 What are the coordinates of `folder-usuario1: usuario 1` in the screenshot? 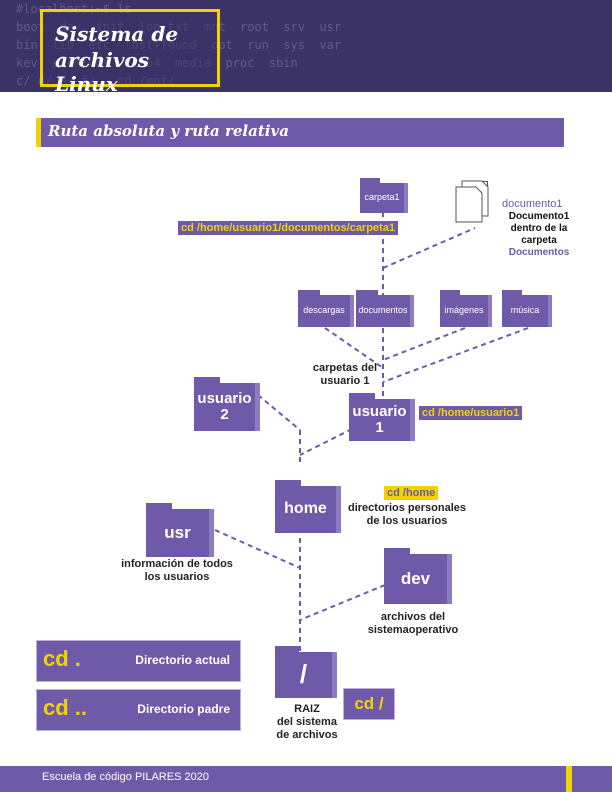 It's located at (382, 418).